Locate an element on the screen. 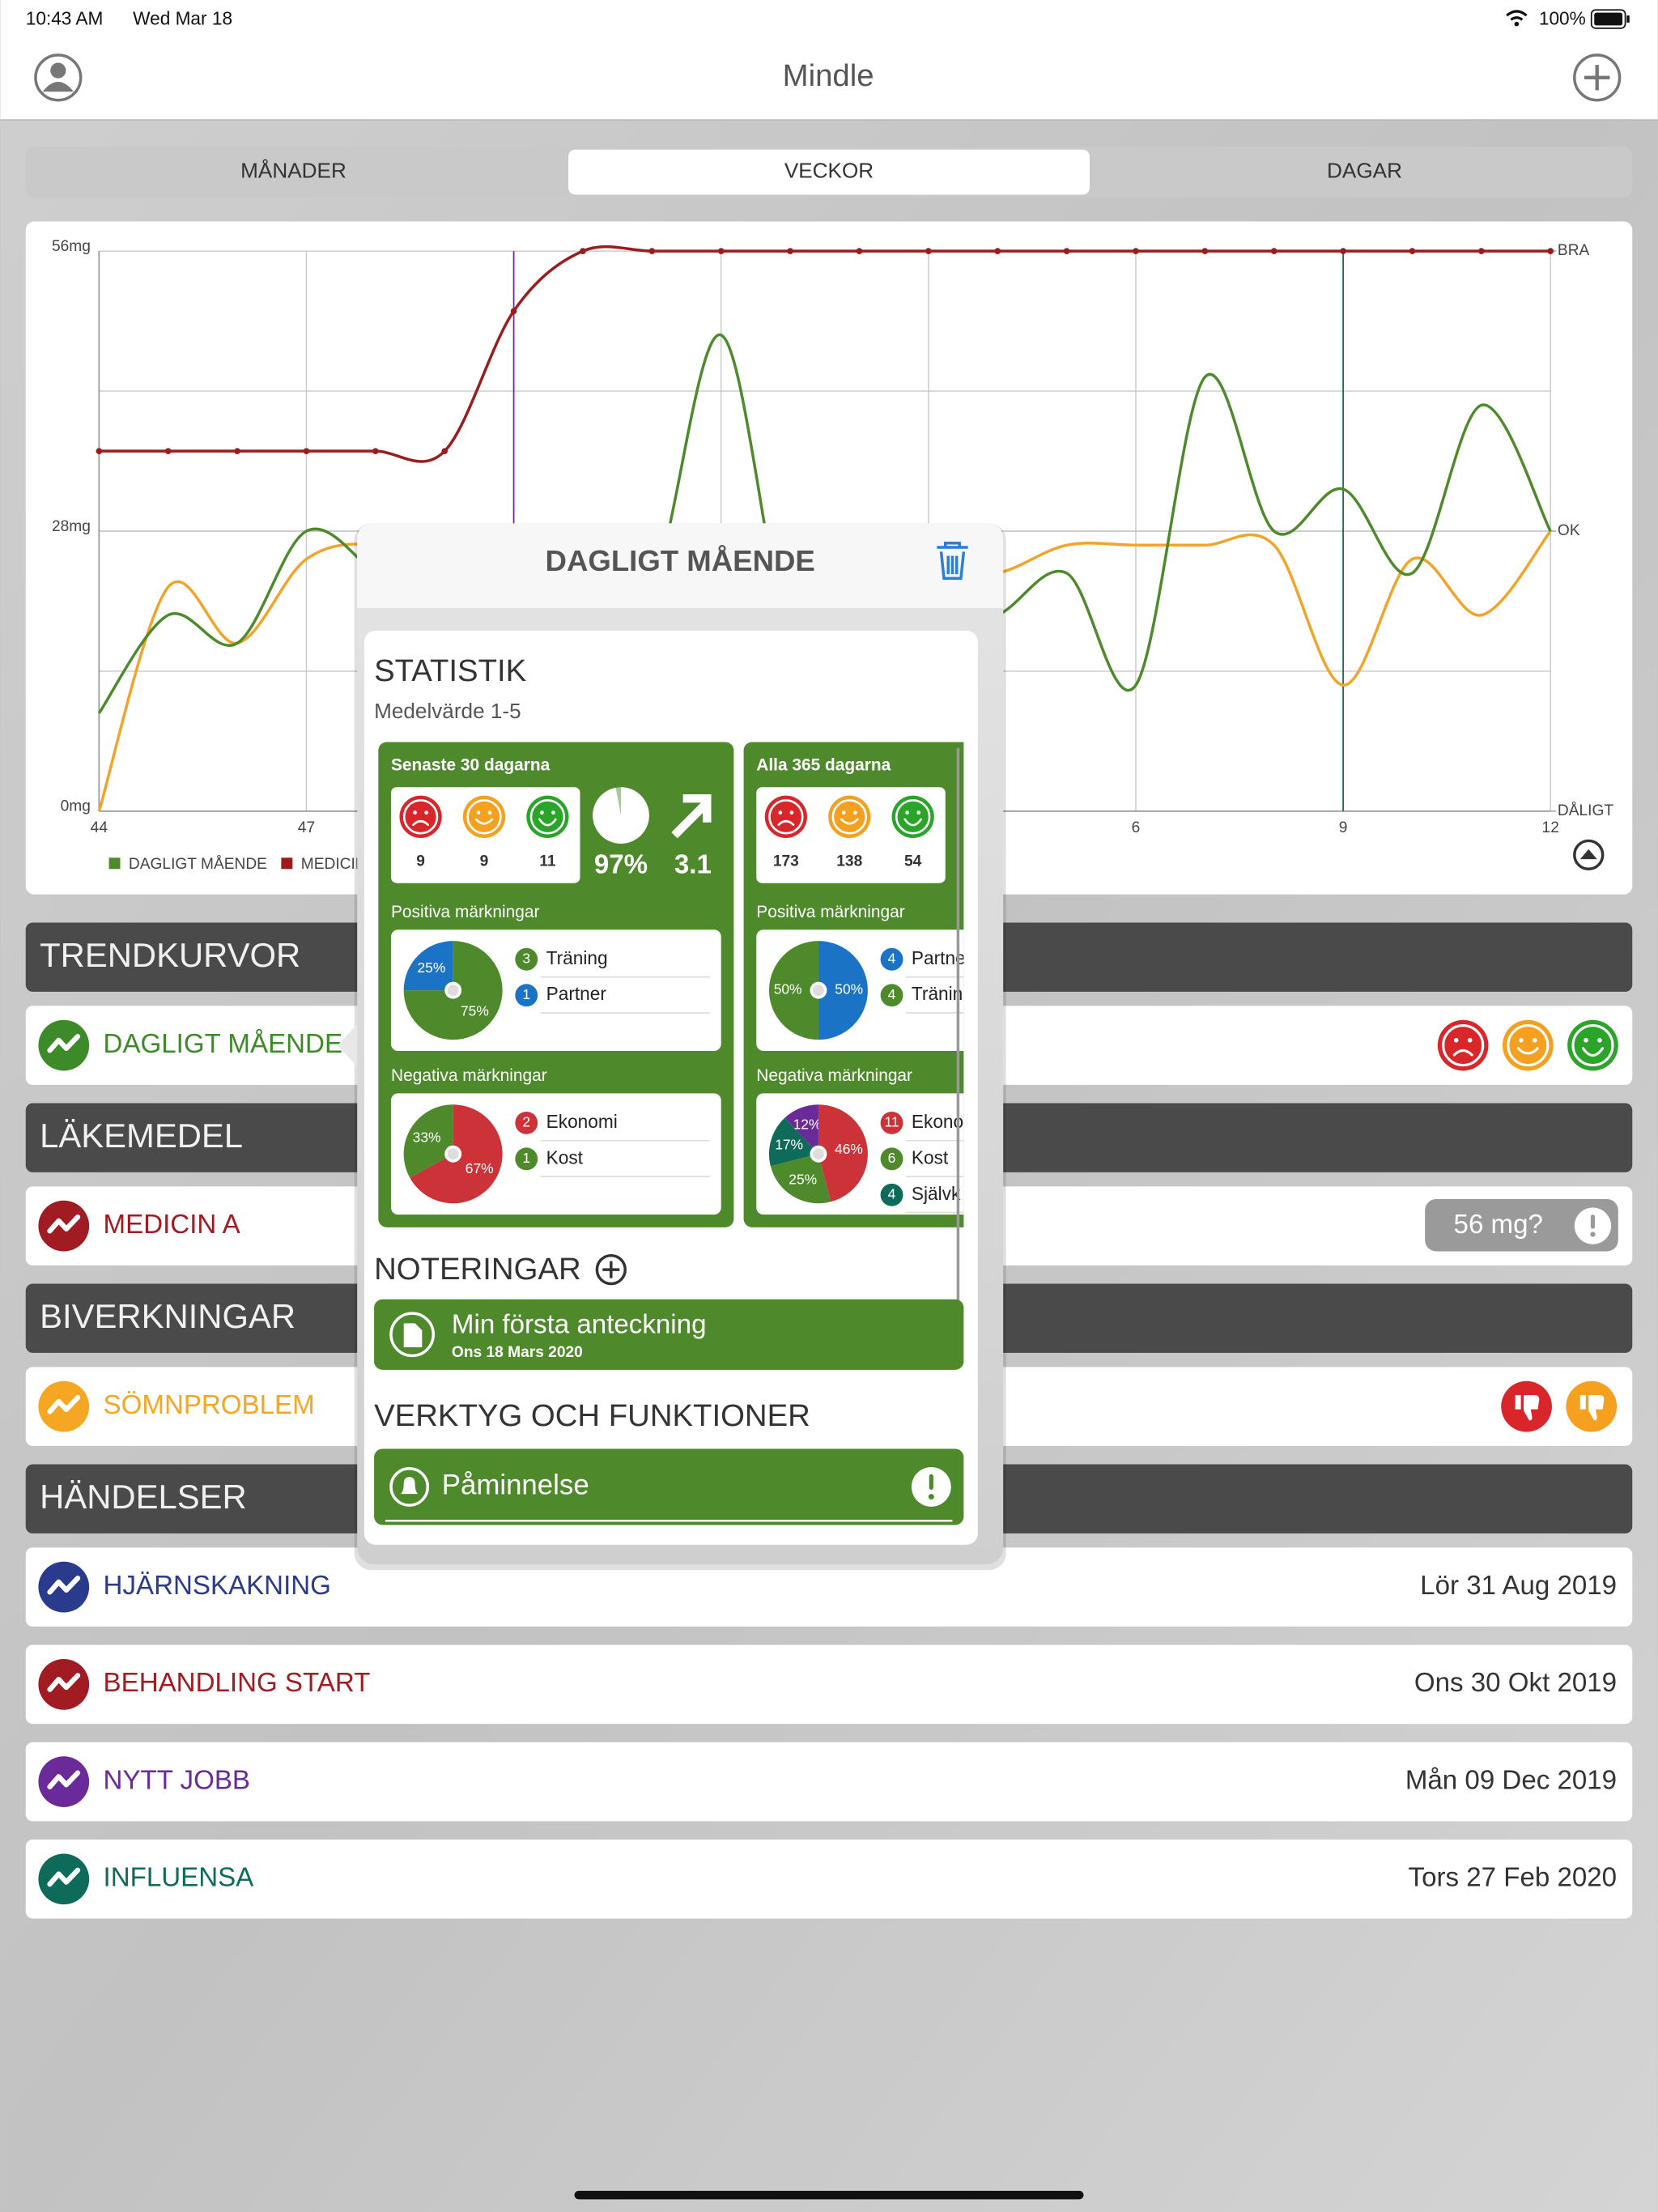 This screenshot has height=2212, width=1658. add-button is located at coordinates (1597, 77).